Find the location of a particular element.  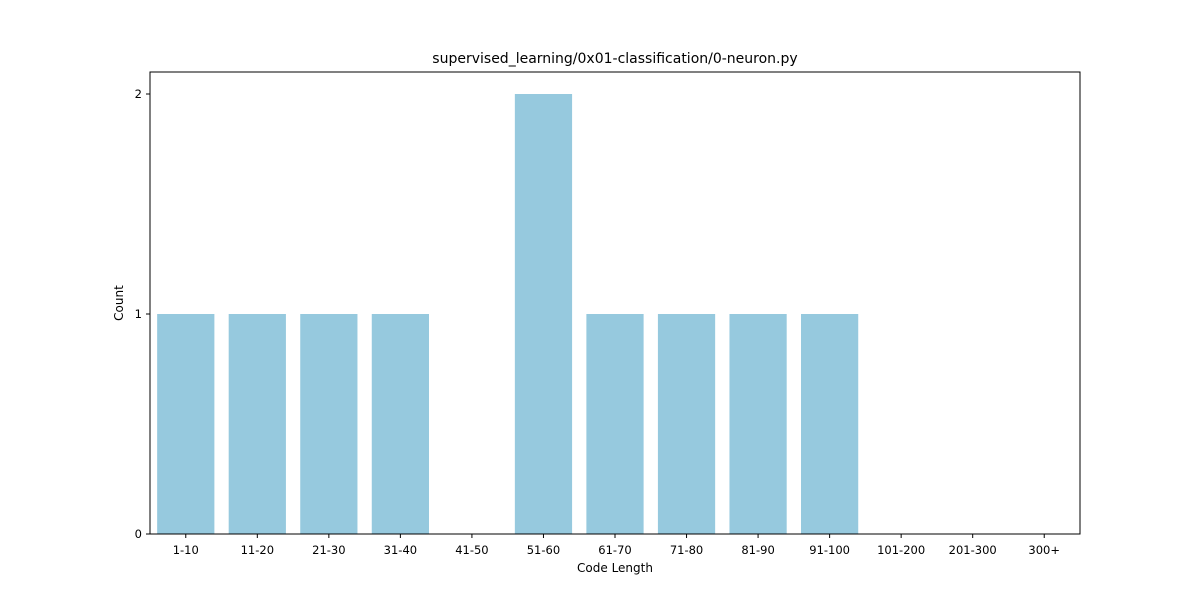

y-tick-label: 0 is located at coordinates (138, 534).